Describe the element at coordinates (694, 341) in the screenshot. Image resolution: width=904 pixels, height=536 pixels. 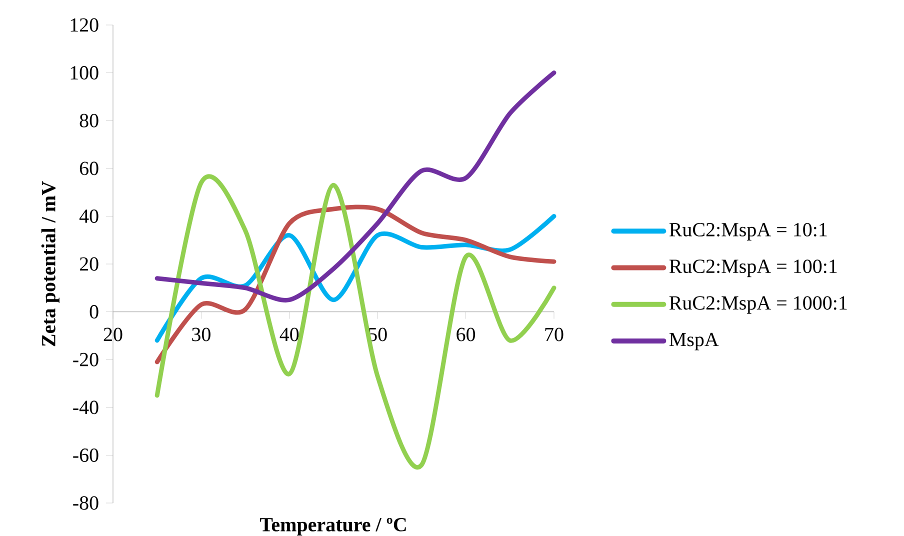
I see `legend-label: MspA` at that location.